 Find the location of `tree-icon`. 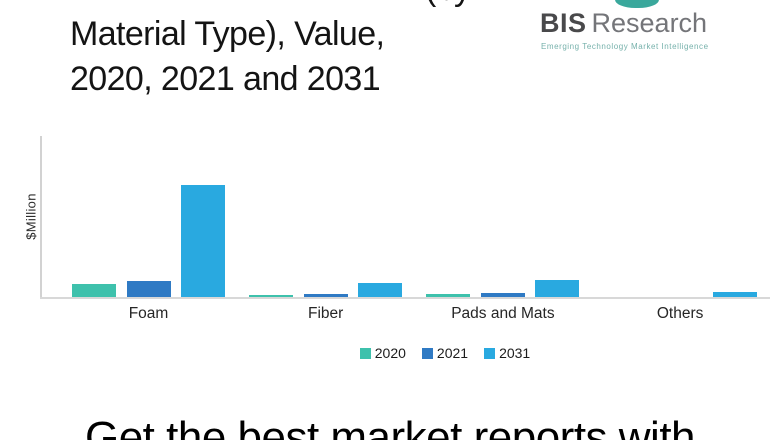

tree-icon is located at coordinates (637, 4).